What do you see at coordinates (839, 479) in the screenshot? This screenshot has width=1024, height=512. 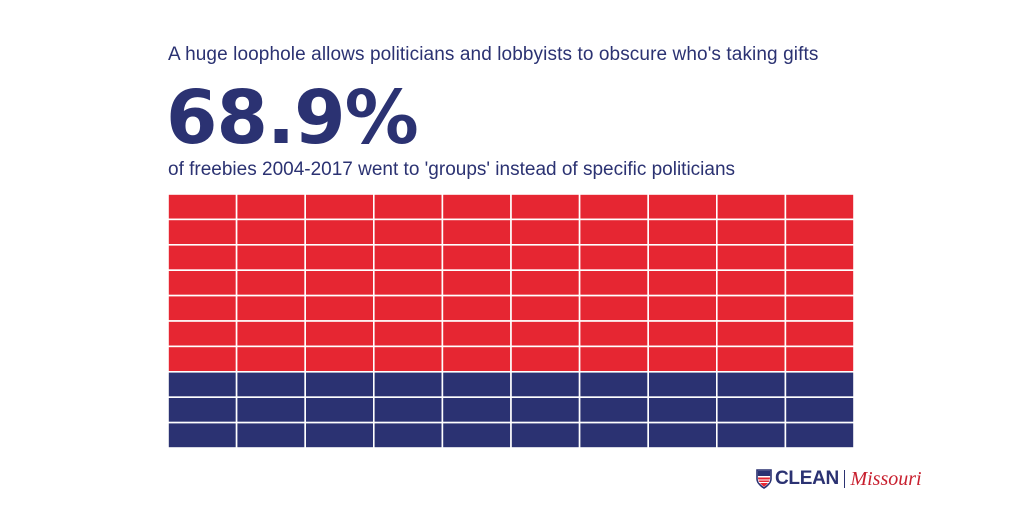 I see `clean-missouri-logo: CLEAN Missouri` at bounding box center [839, 479].